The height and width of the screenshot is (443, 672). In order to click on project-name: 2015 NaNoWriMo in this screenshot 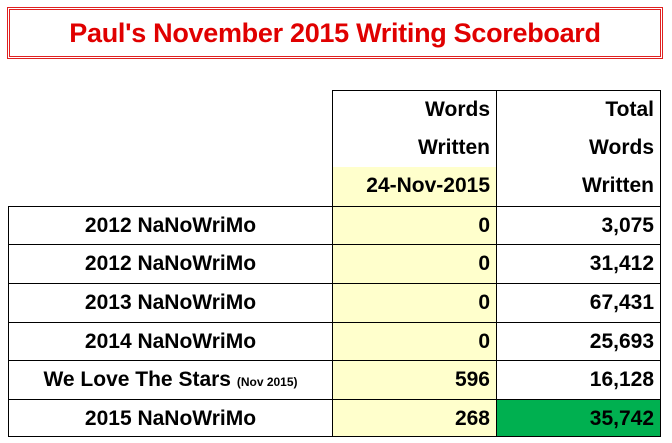, I will do `click(170, 418)`.